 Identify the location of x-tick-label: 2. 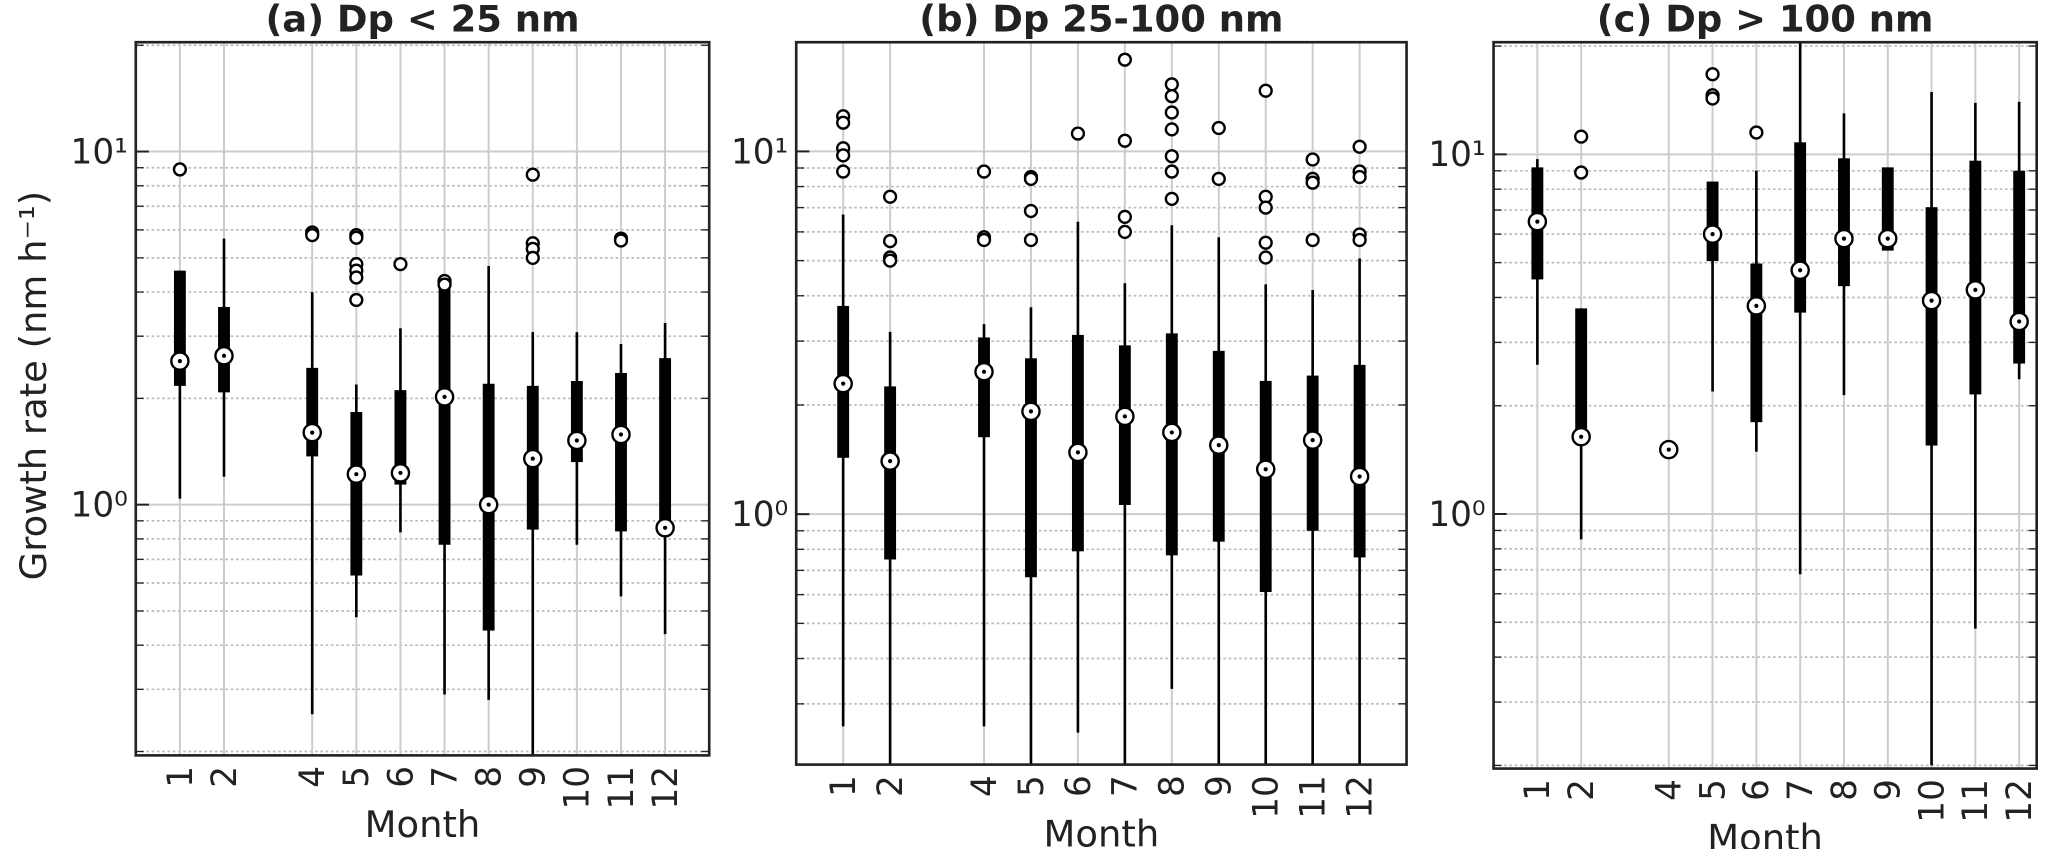
(1582, 790).